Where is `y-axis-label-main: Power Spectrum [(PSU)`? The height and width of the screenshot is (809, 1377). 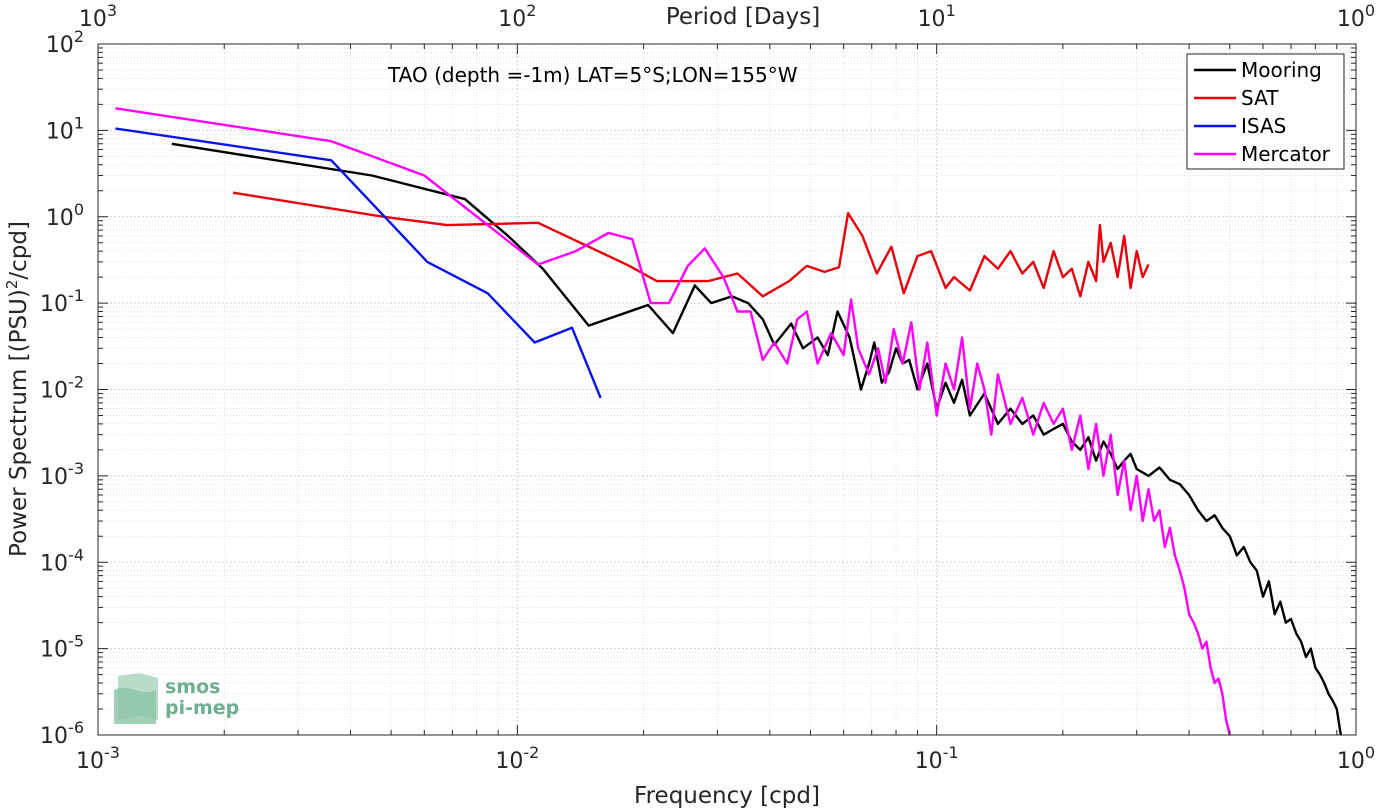
y-axis-label-main: Power Spectrum [(PSU) is located at coordinates (19, 423).